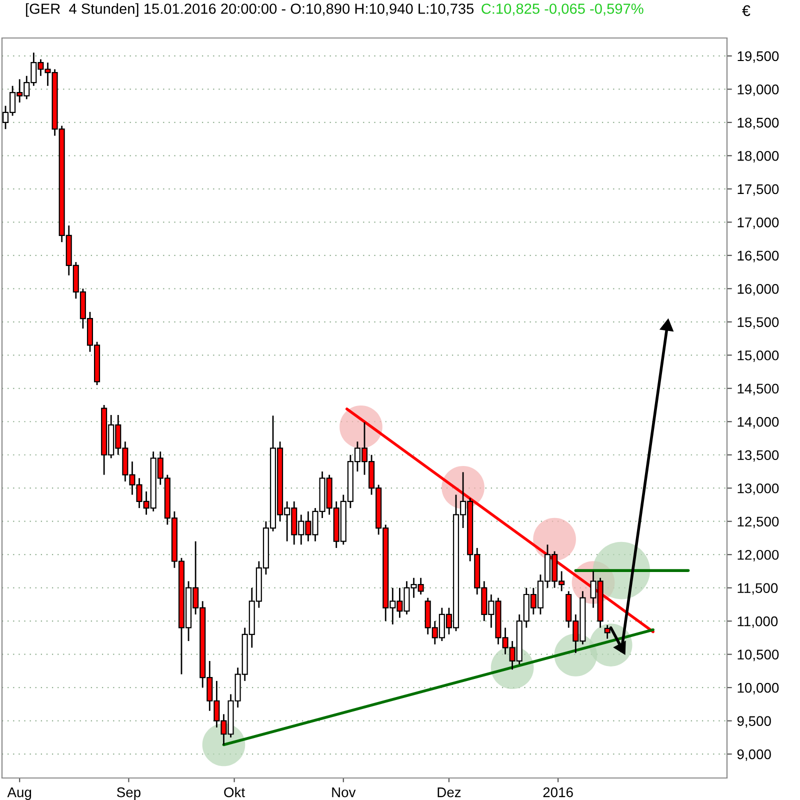 The width and height of the screenshot is (800, 800). I want to click on y-tick-label: 13,500, so click(758, 456).